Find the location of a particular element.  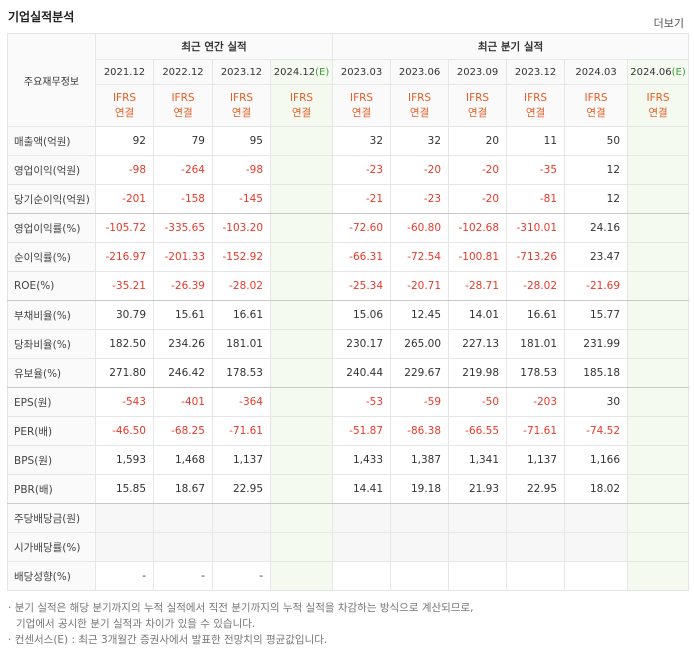

row-label: 영업이익(억원) is located at coordinates (51, 170).